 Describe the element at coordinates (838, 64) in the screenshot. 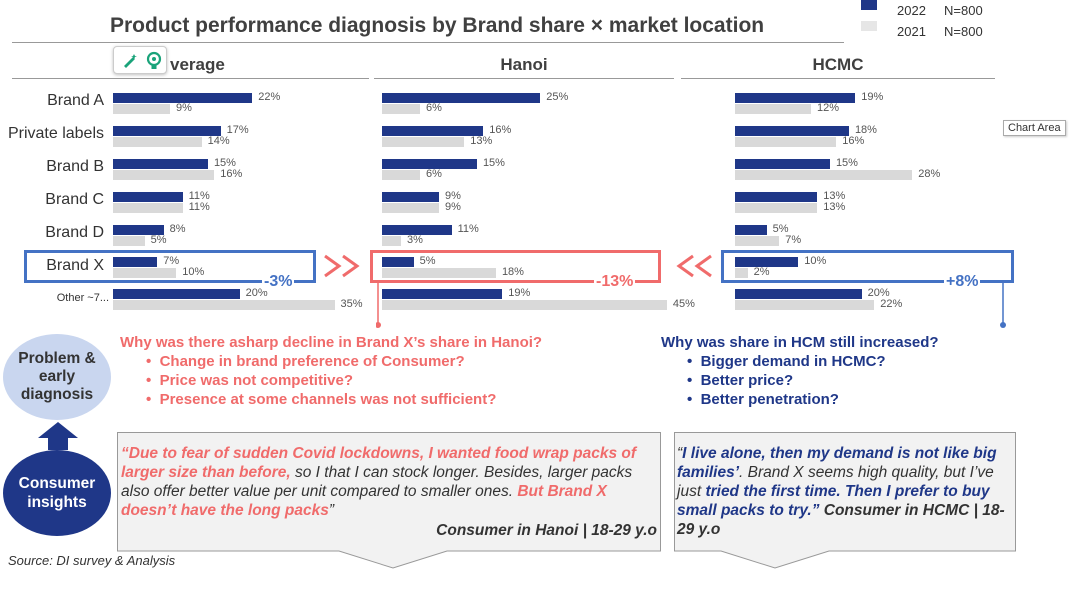

I see `panel-title-hcmc: HCMC` at that location.